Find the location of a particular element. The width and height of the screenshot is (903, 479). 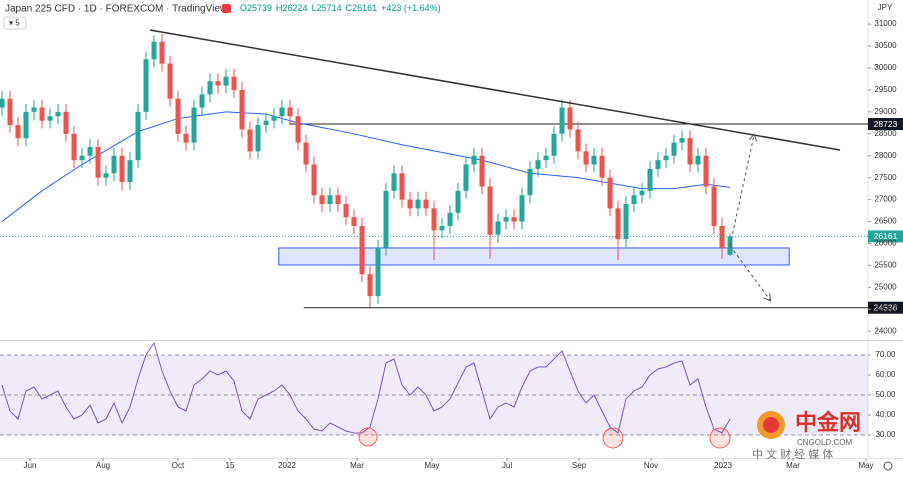

ohlc-value: +423 (+1.64%) is located at coordinates (411, 8).